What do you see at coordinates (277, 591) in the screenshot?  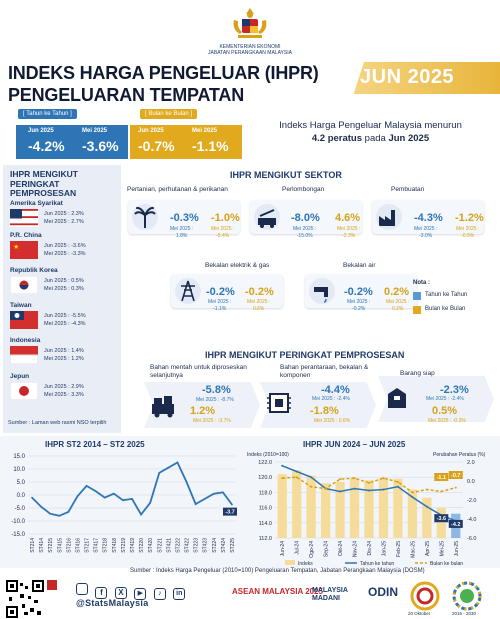 I see `asean-logo: ASEAN MALAYSIA 2025` at bounding box center [277, 591].